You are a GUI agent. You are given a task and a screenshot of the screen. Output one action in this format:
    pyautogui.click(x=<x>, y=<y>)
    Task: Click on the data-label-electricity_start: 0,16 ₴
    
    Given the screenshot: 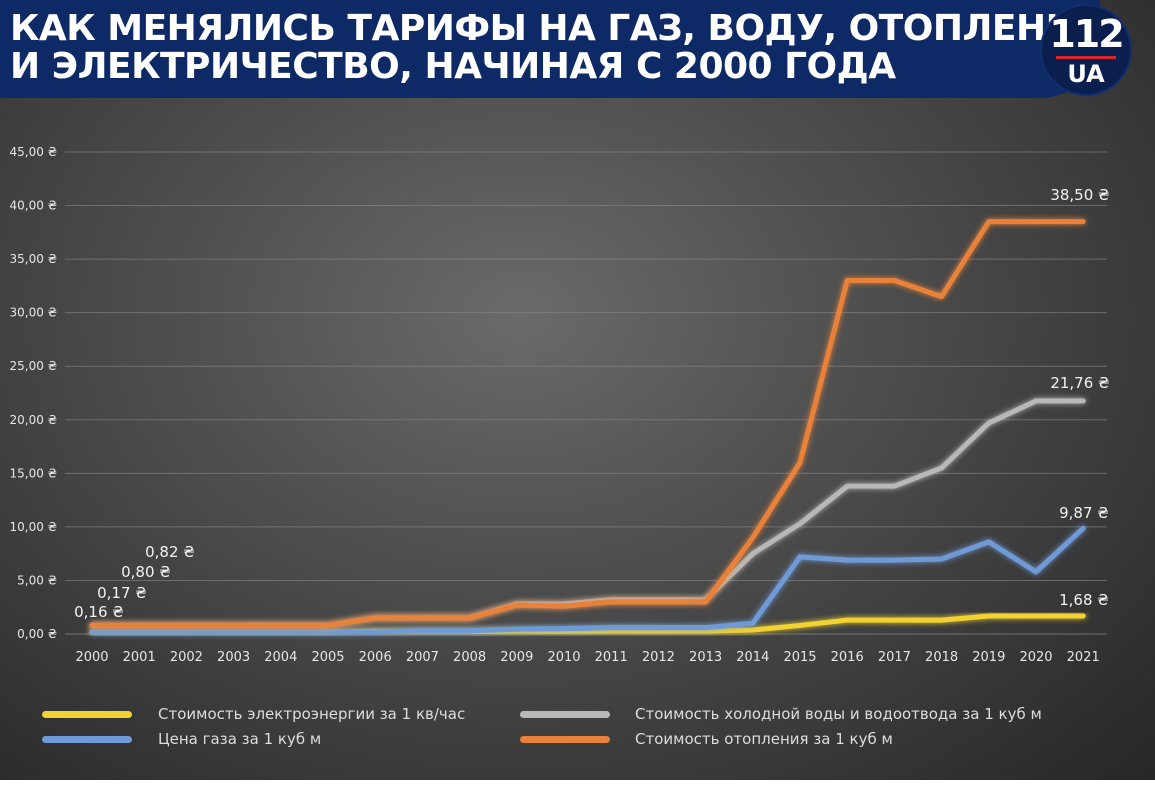 What is the action you would take?
    pyautogui.click(x=99, y=612)
    